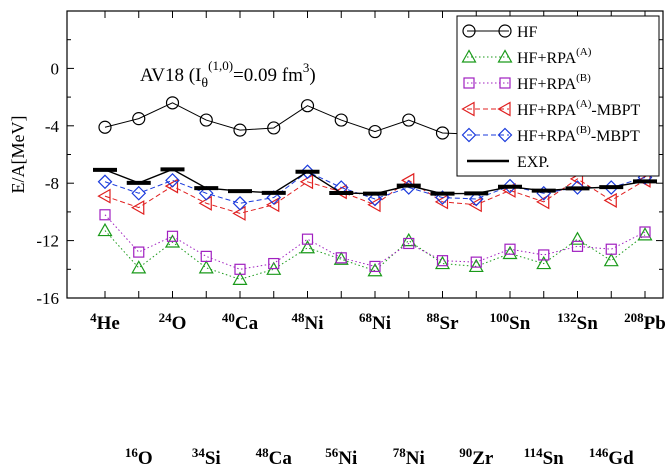 This screenshot has width=672, height=472. Describe the element at coordinates (645, 322) in the screenshot. I see `x-tick-label: 208Pb` at that location.